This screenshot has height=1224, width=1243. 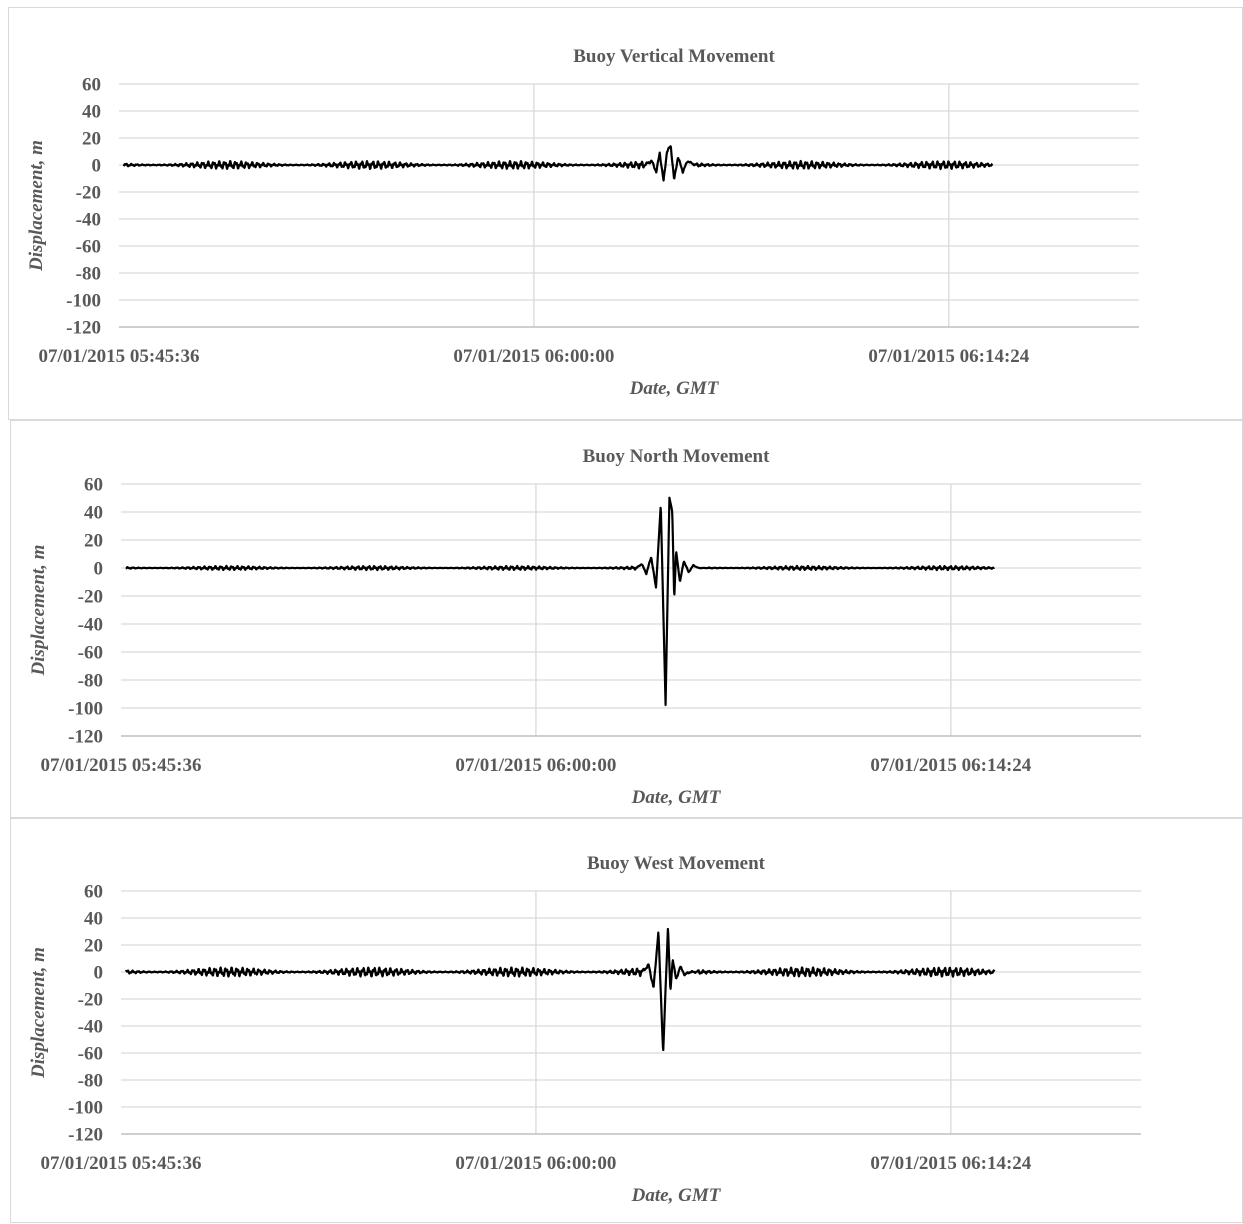 What do you see at coordinates (674, 56) in the screenshot?
I see `chart-title: Buoy Vertical Movement` at bounding box center [674, 56].